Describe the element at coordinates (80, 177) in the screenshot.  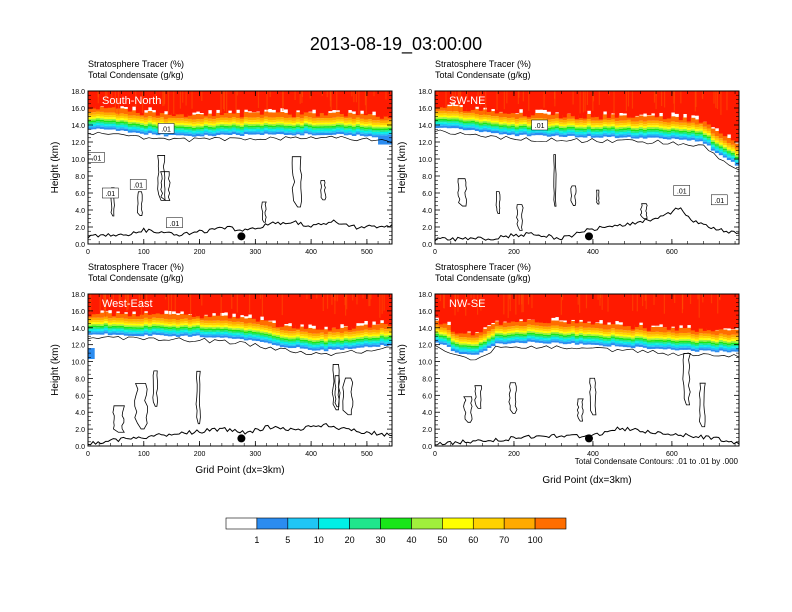
I see `y-tick-label: 8.0` at that location.